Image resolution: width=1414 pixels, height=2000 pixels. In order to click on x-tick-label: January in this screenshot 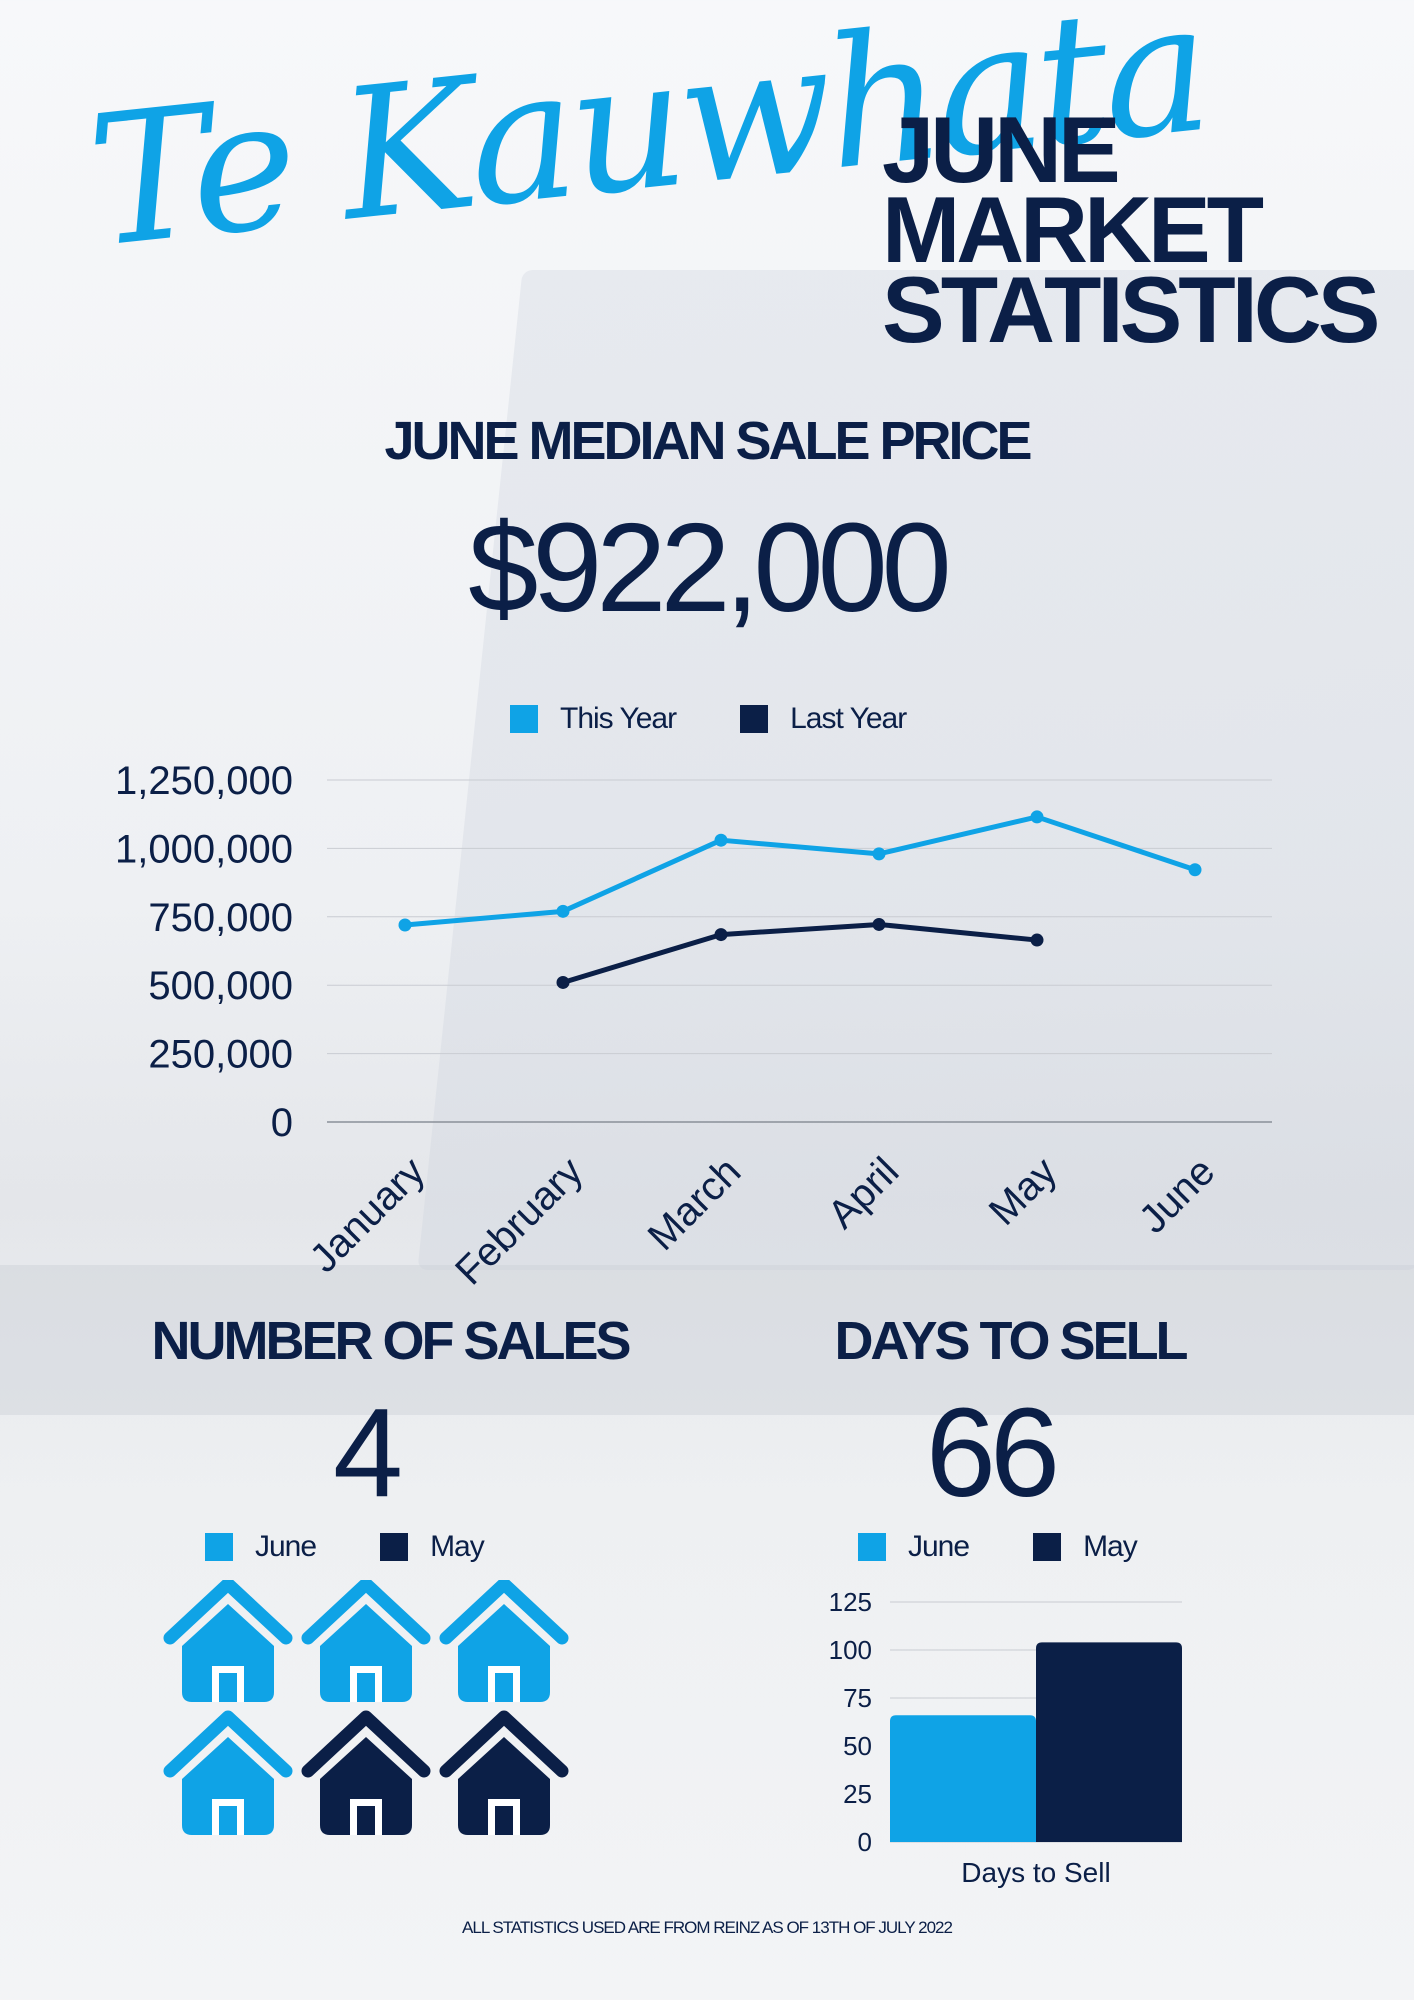, I will do `click(368, 1215)`.